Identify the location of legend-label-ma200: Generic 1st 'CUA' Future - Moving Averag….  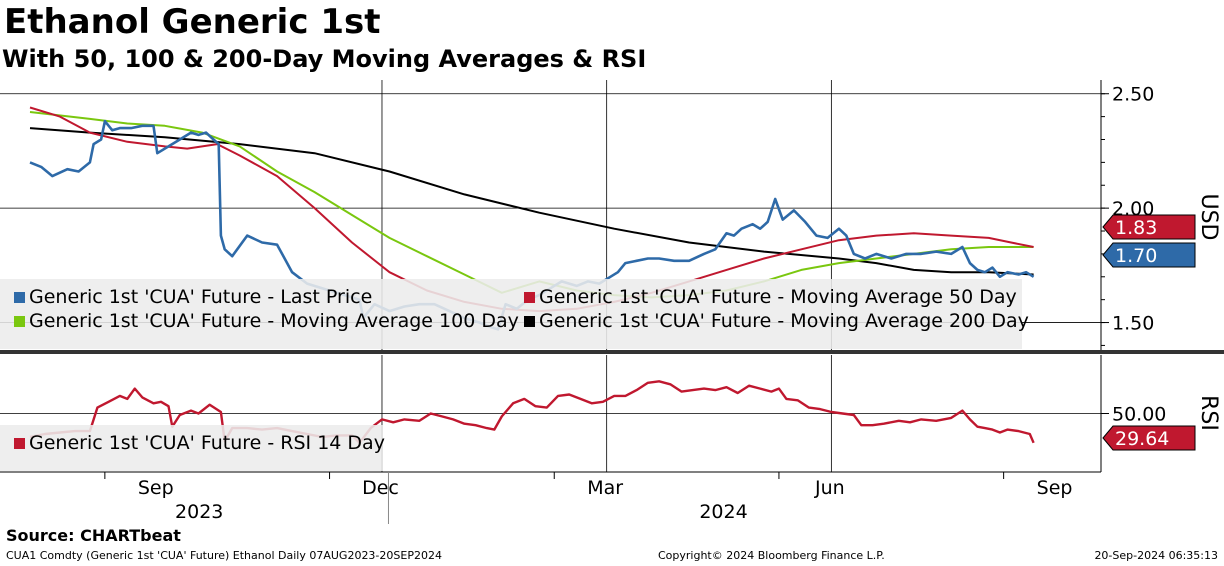
(784, 321).